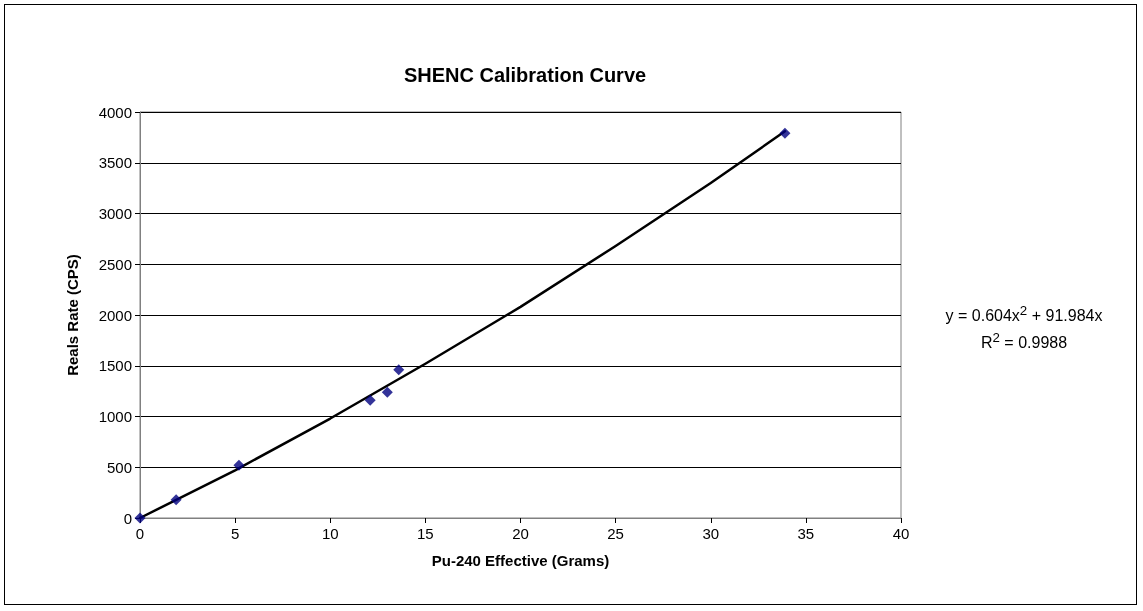  What do you see at coordinates (615, 533) in the screenshot?
I see `x-tick-label: 25` at bounding box center [615, 533].